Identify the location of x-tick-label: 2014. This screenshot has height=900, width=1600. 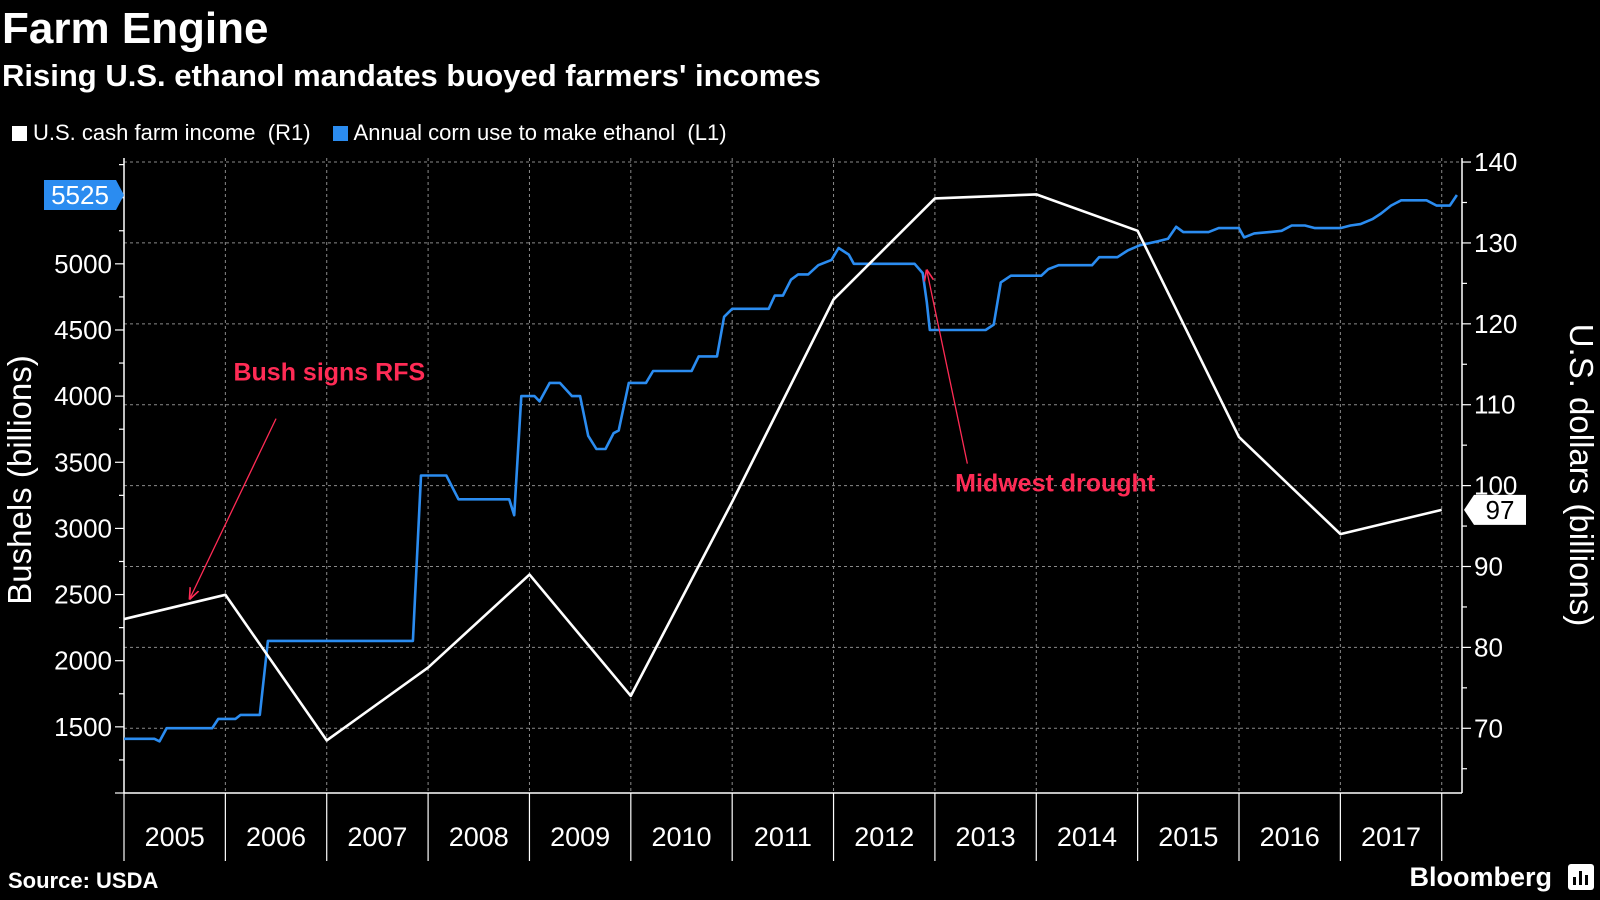
(1087, 837).